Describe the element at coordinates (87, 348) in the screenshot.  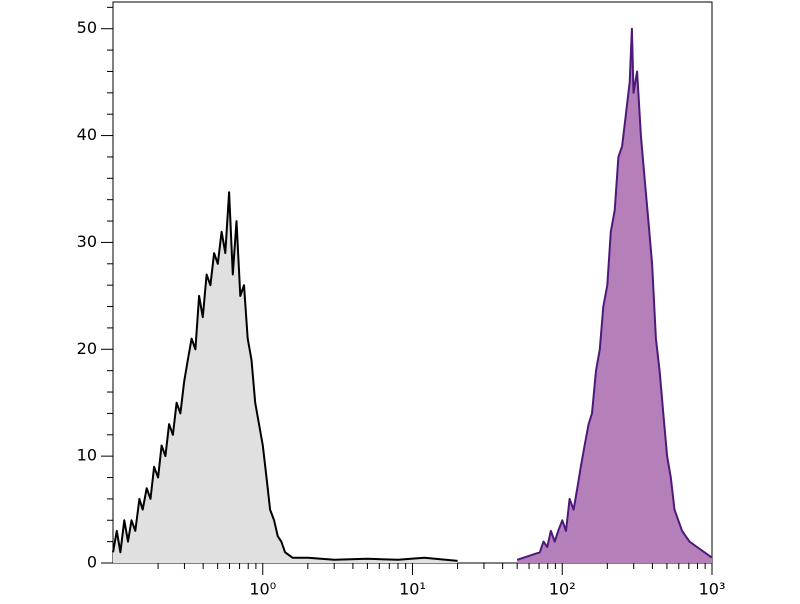
I see `y-tick-label: 20` at that location.